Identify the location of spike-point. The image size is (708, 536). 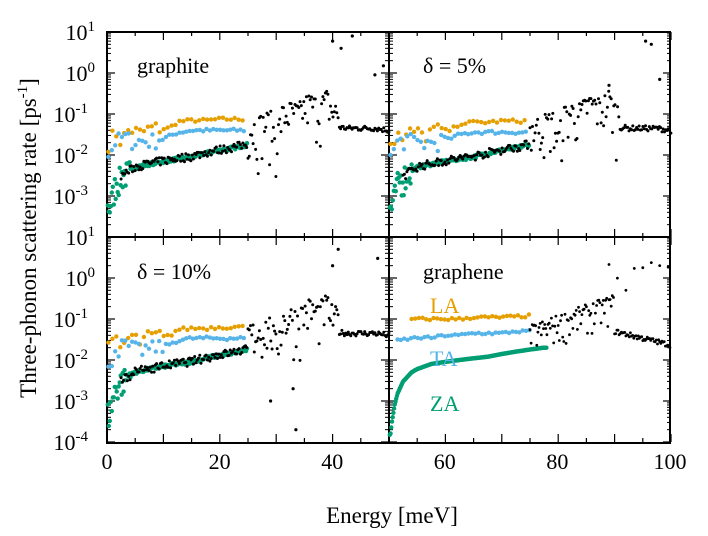
(626, 290).